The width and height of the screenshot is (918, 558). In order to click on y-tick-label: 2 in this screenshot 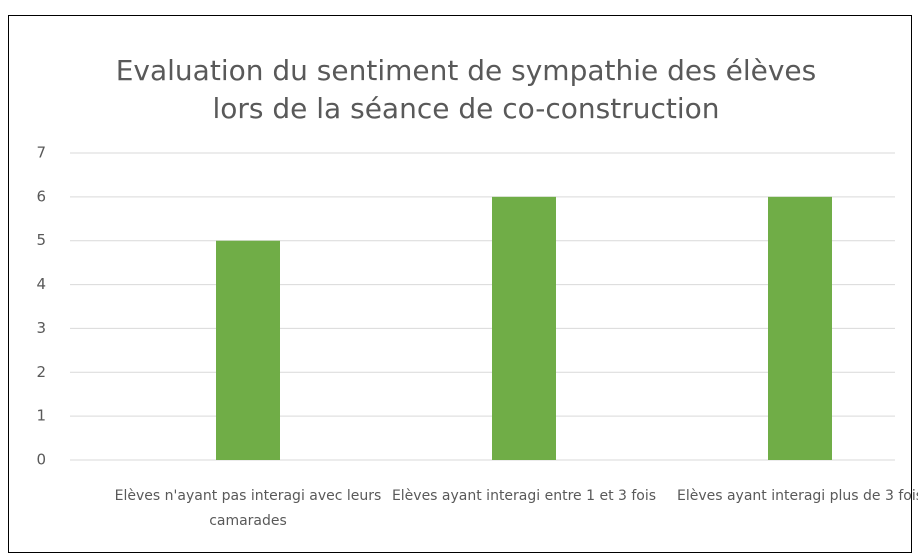, I will do `click(41, 372)`.